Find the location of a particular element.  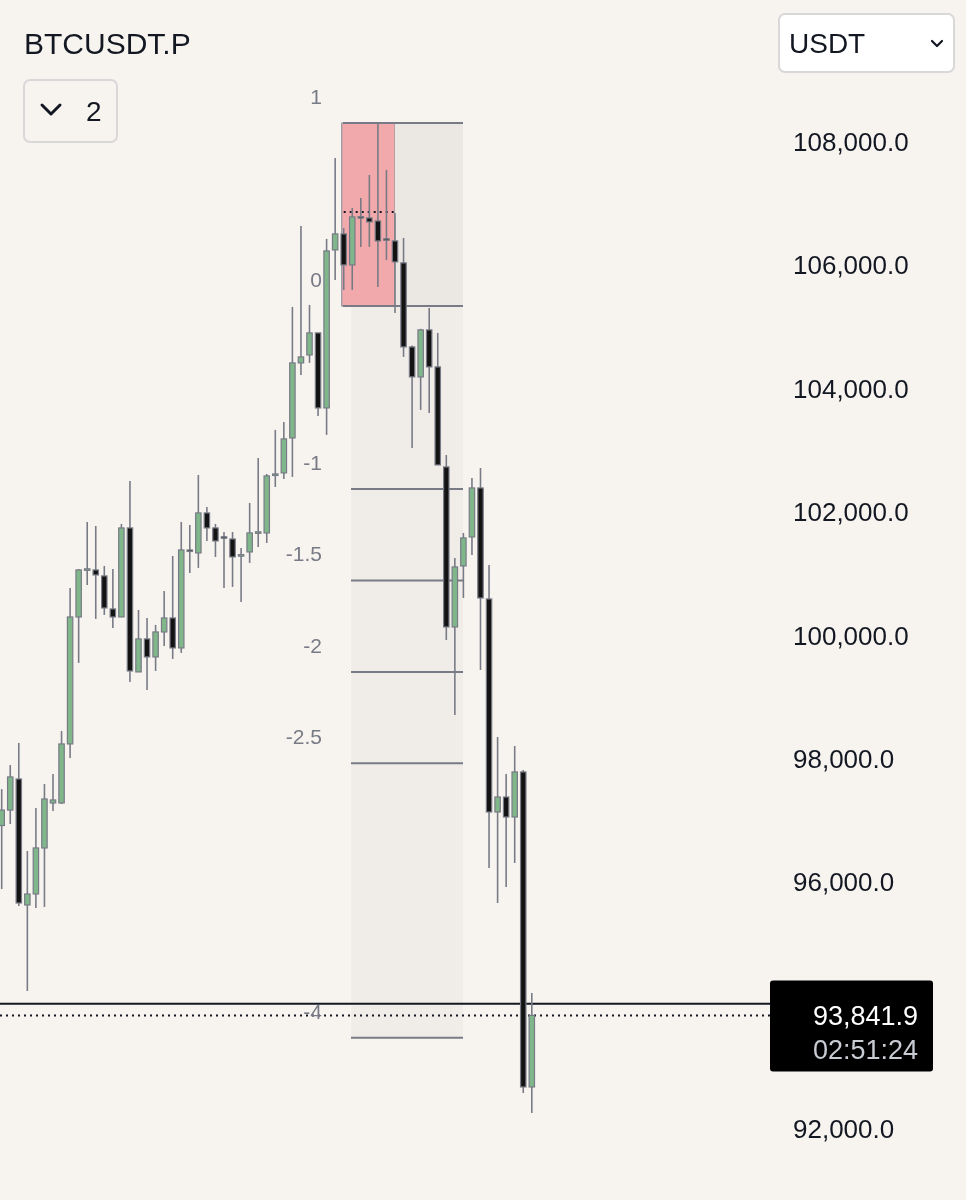

annotation: 0 is located at coordinates (316, 280).